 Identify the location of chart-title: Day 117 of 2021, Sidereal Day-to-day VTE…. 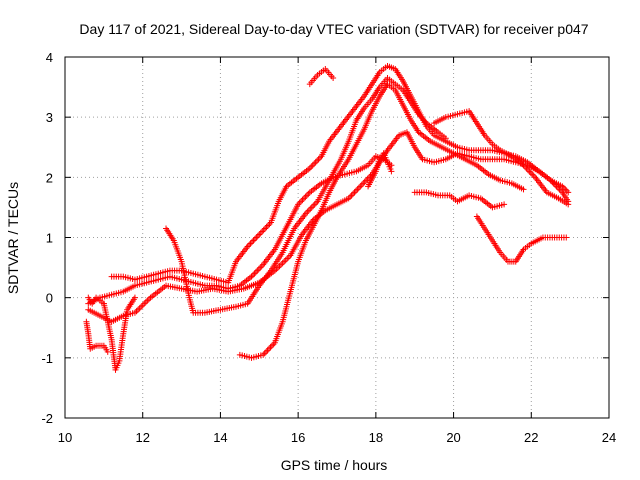
(333, 29).